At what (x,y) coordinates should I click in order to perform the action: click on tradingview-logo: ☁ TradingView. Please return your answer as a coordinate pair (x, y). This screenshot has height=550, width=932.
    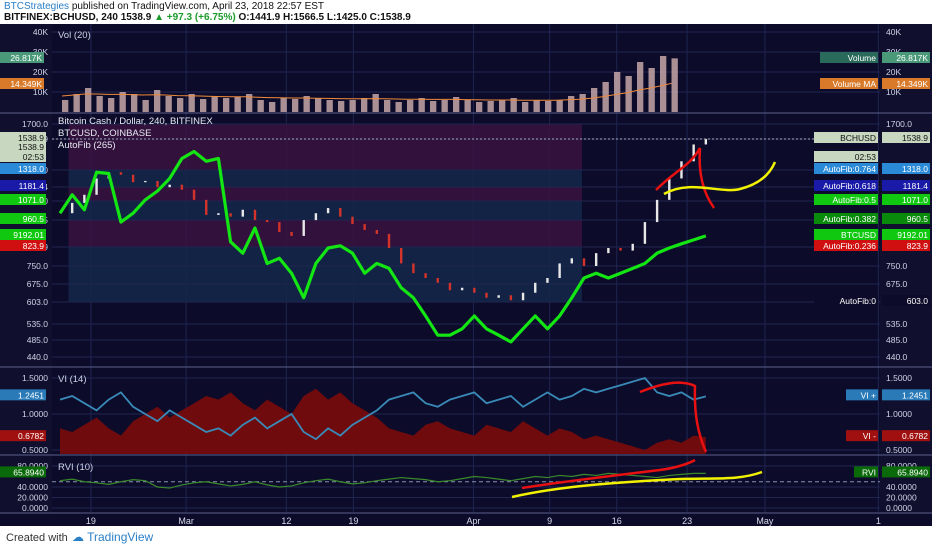
    Looking at the image, I should click on (113, 537).